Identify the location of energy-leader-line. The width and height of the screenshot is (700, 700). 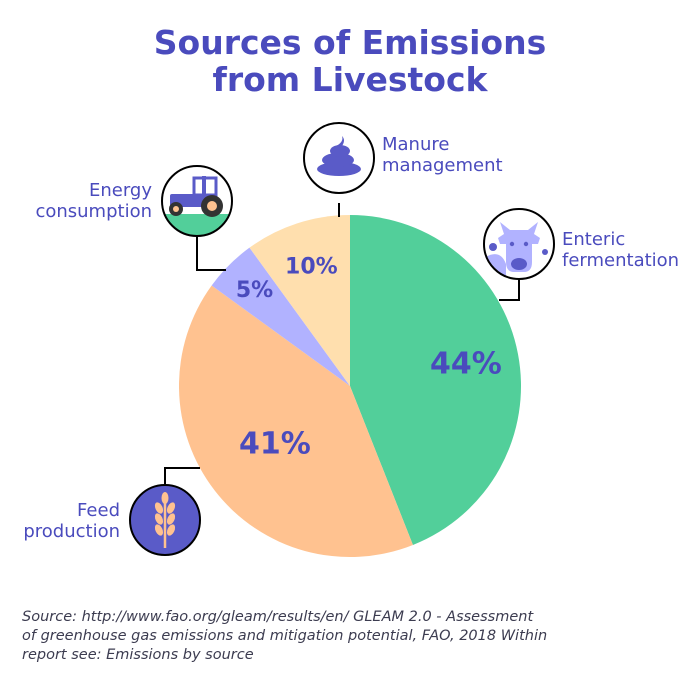
(211, 253).